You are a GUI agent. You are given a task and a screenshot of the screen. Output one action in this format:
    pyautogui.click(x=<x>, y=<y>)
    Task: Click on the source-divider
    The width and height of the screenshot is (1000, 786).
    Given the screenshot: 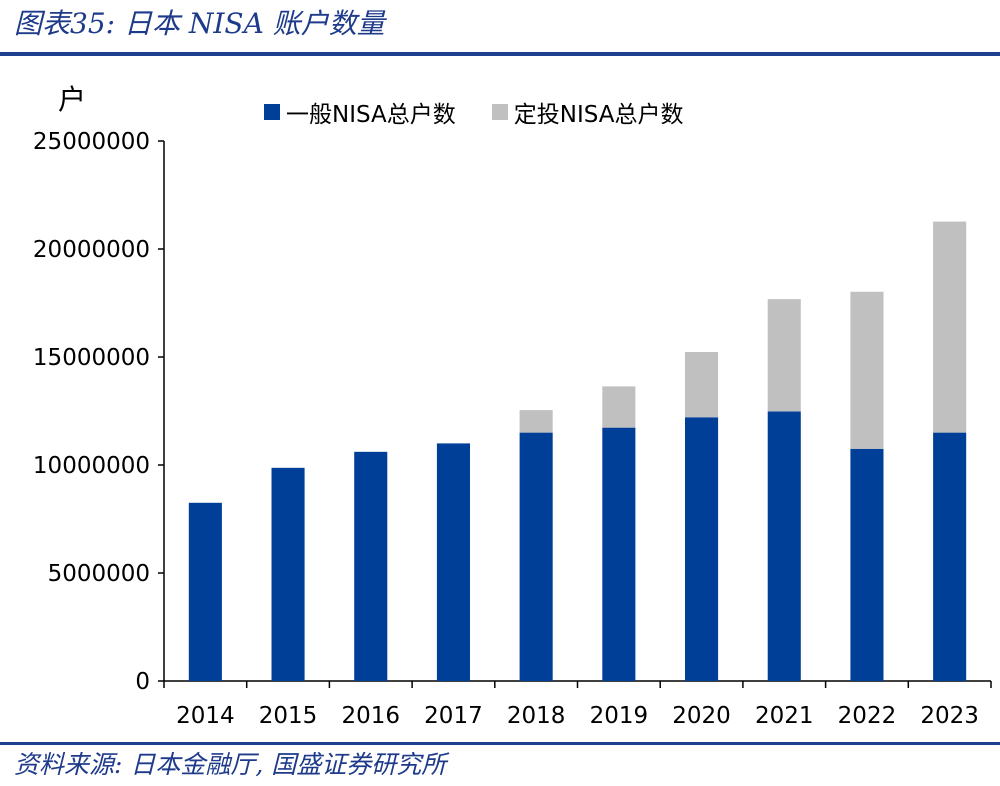 What is the action you would take?
    pyautogui.click(x=500, y=743)
    